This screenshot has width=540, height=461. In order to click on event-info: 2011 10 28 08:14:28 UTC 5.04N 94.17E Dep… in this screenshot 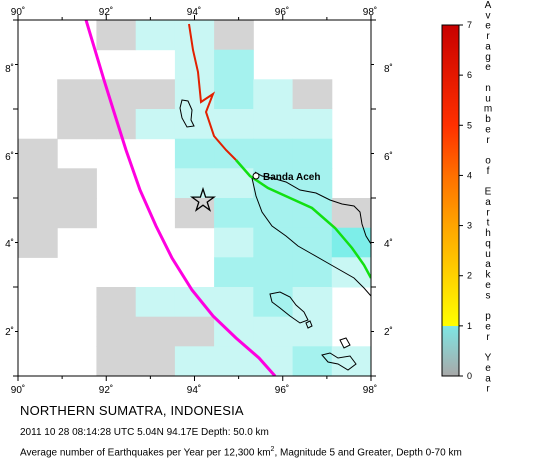, I will do `click(144, 432)`.